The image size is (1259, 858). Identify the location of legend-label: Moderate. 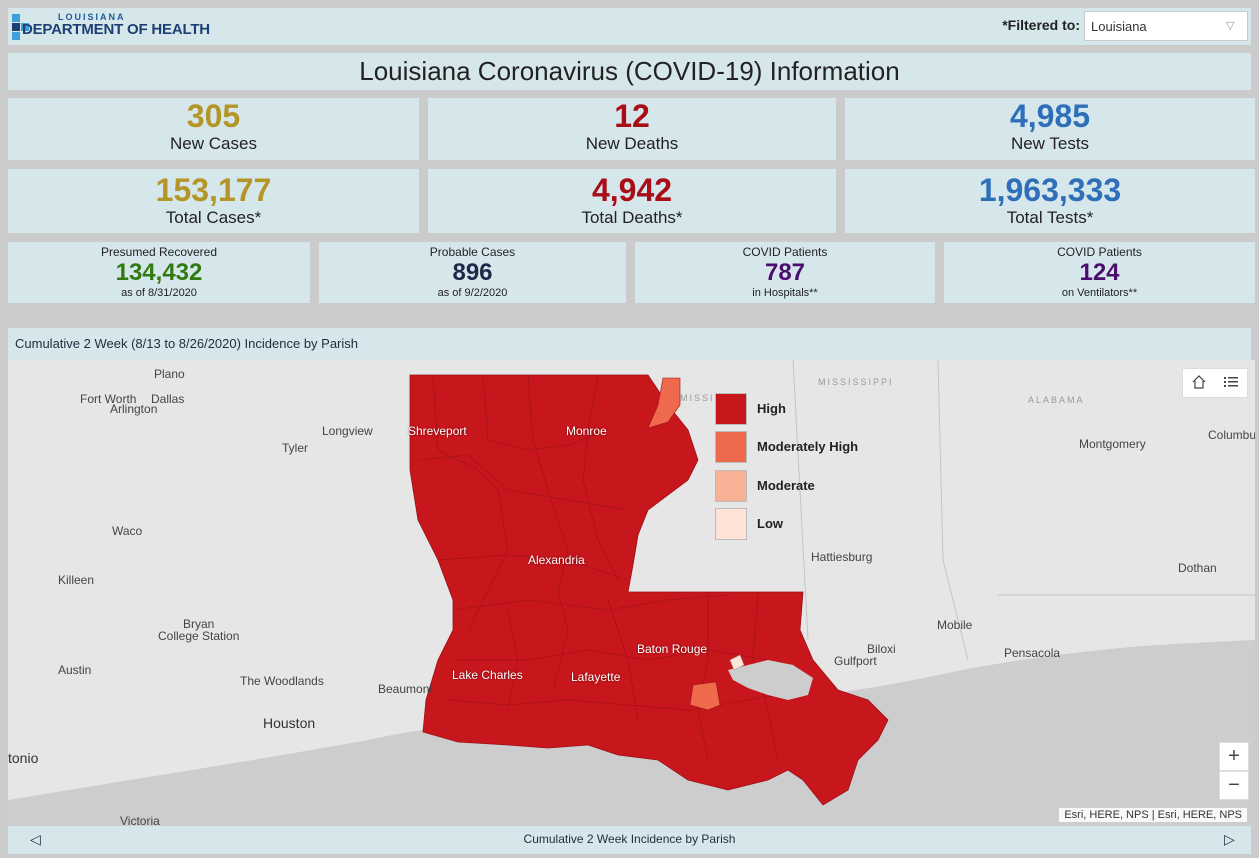
(786, 485).